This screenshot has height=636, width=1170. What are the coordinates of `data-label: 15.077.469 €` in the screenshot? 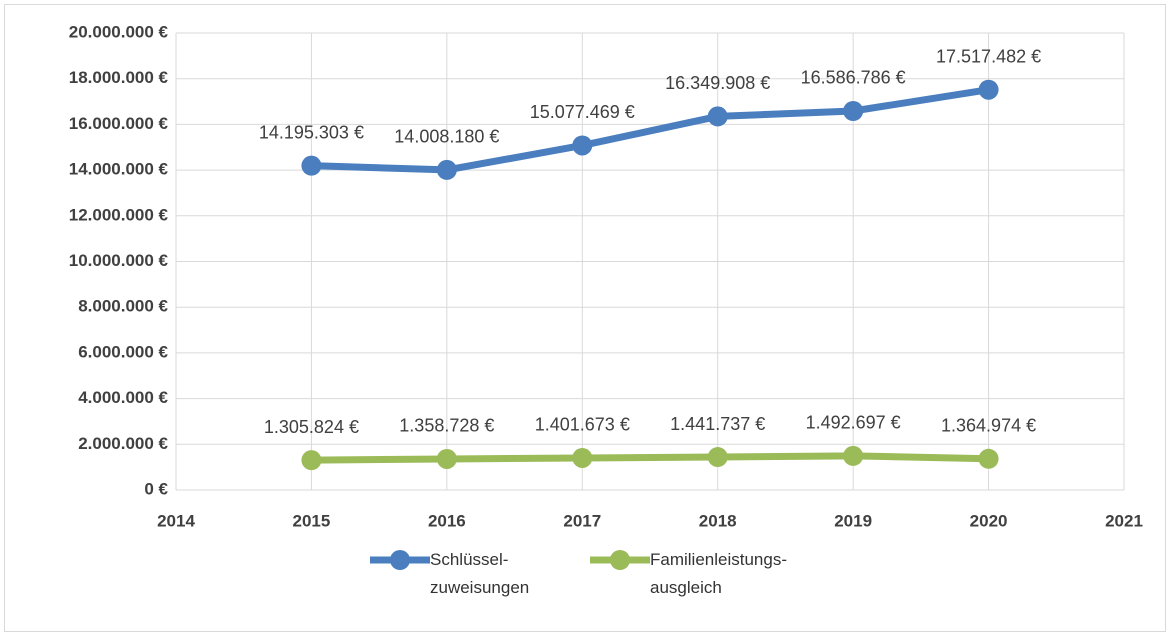 It's located at (582, 112).